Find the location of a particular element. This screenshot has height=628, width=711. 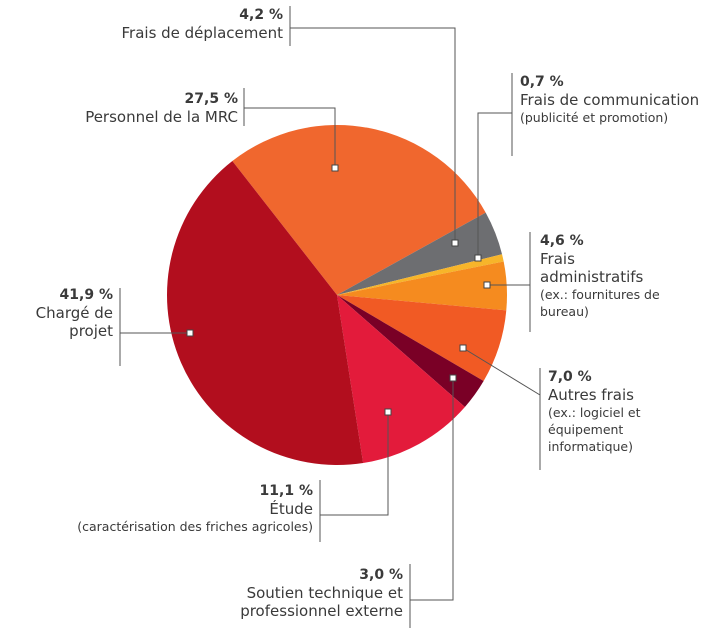

category-label: Chargé de projet is located at coordinates (74, 322).